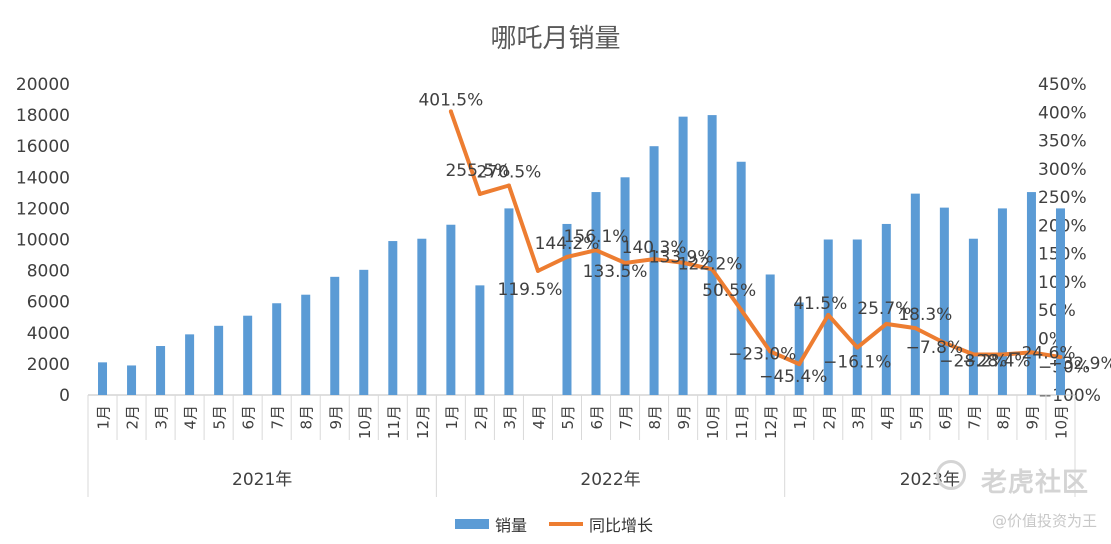 This screenshot has width=1111, height=544. I want to click on left-axis-tick: 20000, so click(43, 85).